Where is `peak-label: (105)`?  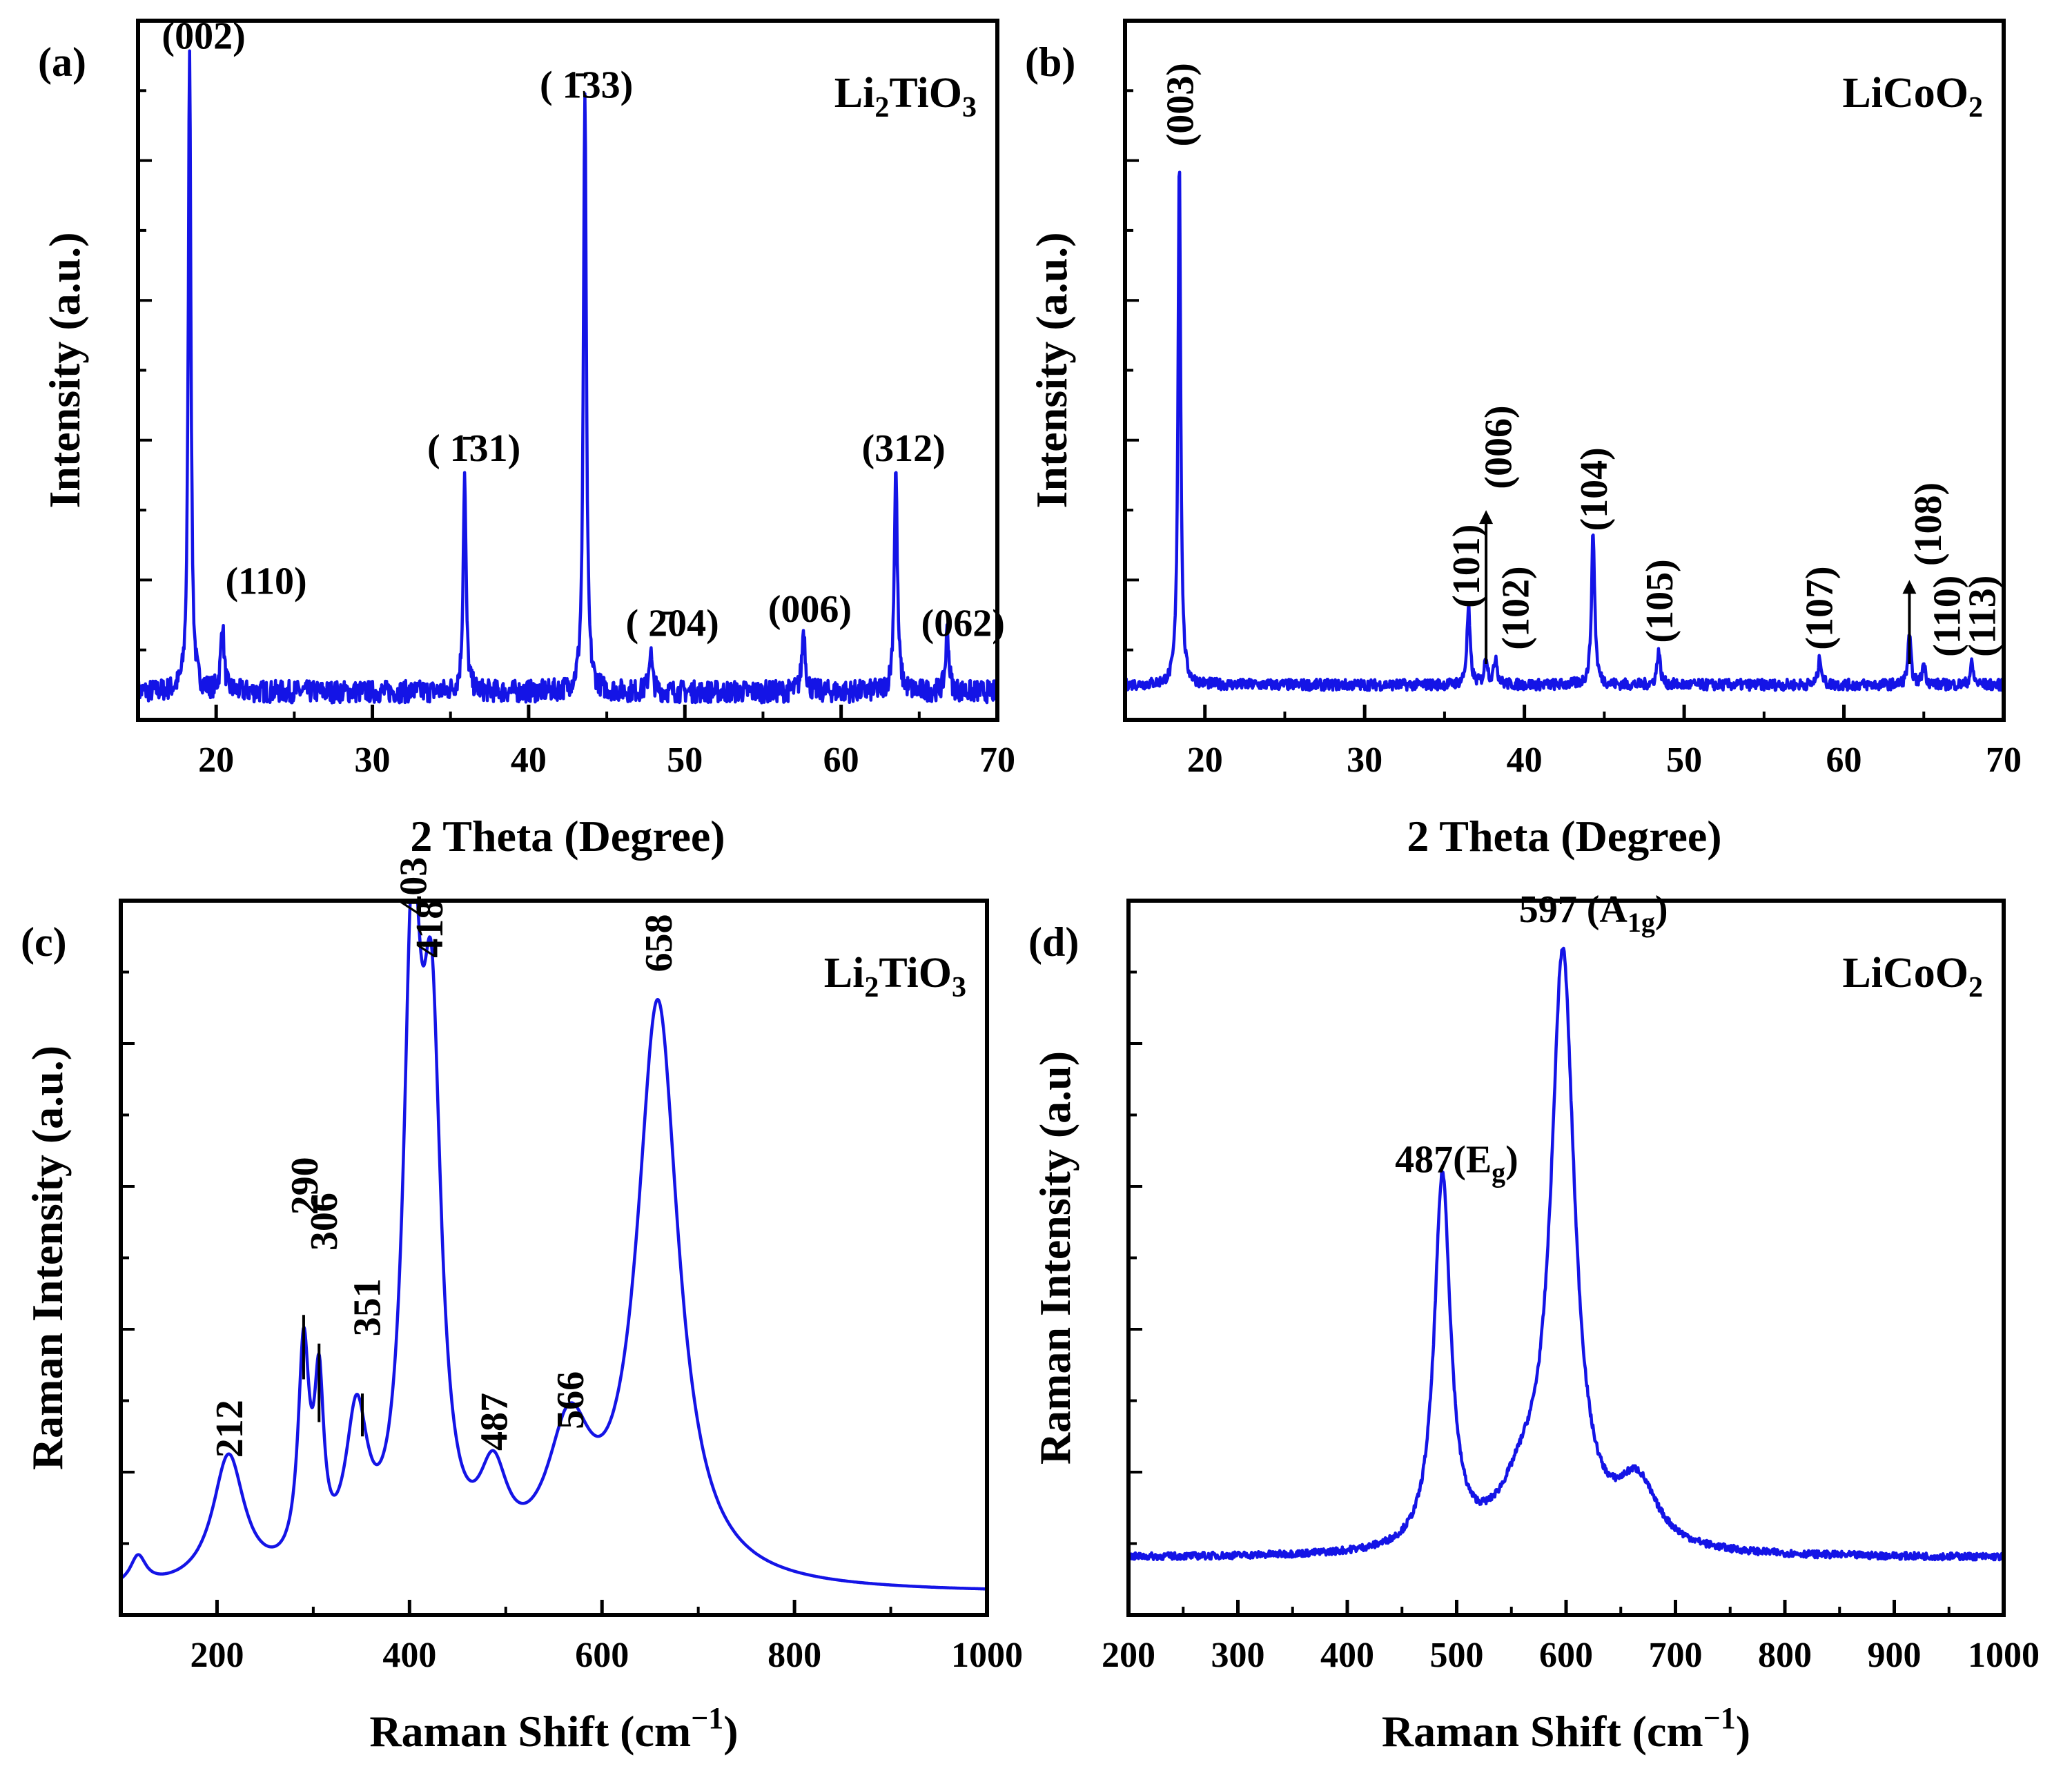
peak-label: (105) is located at coordinates (1660, 601).